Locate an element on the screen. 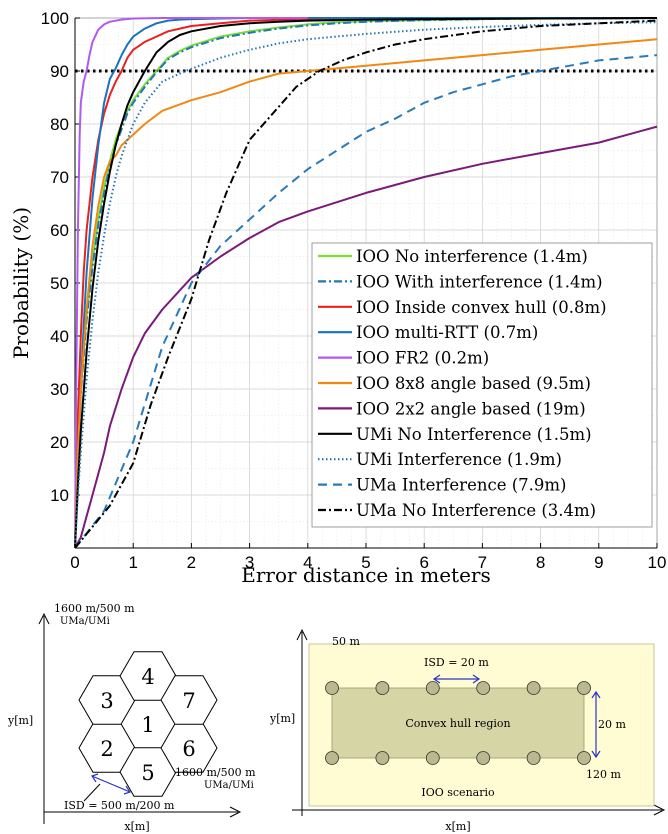 The image size is (668, 834). y-axis-label: Probability (%) is located at coordinates (21, 283).